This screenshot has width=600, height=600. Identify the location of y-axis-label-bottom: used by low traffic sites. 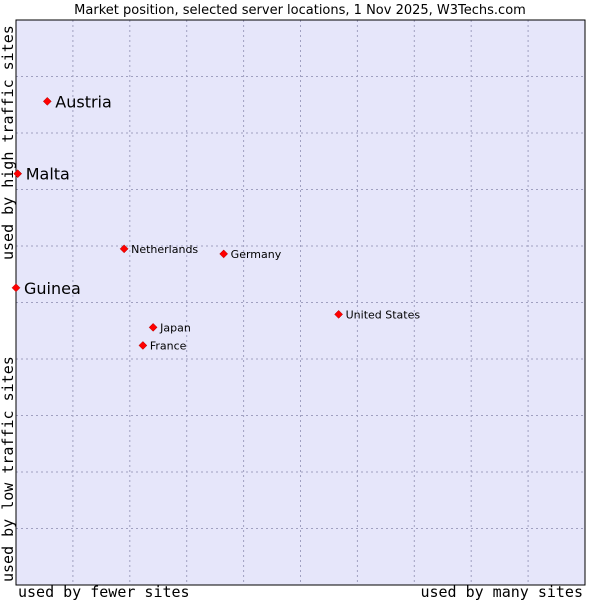
(8, 469).